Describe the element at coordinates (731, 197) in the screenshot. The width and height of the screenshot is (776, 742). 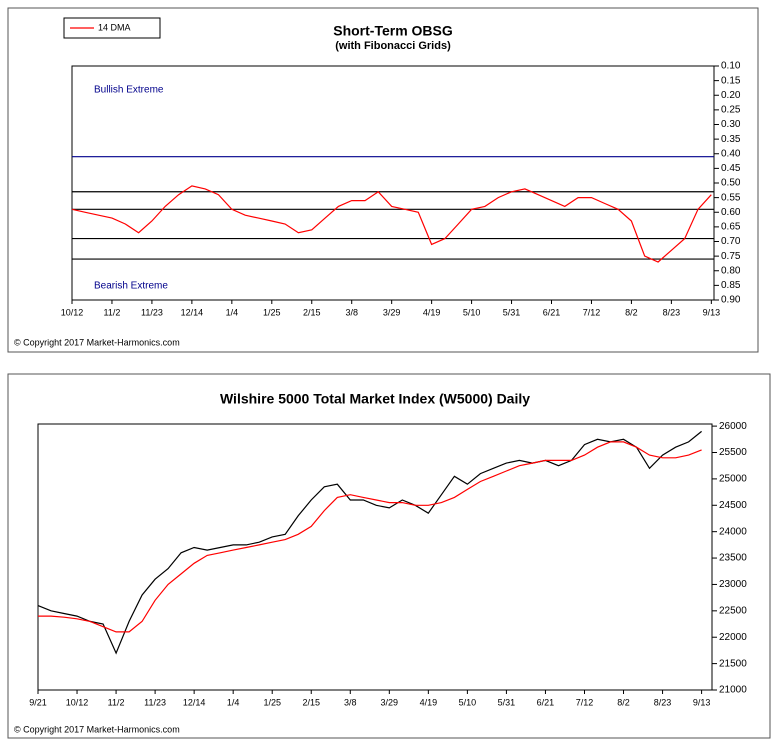
I see `y-tick-label: 0.55` at that location.